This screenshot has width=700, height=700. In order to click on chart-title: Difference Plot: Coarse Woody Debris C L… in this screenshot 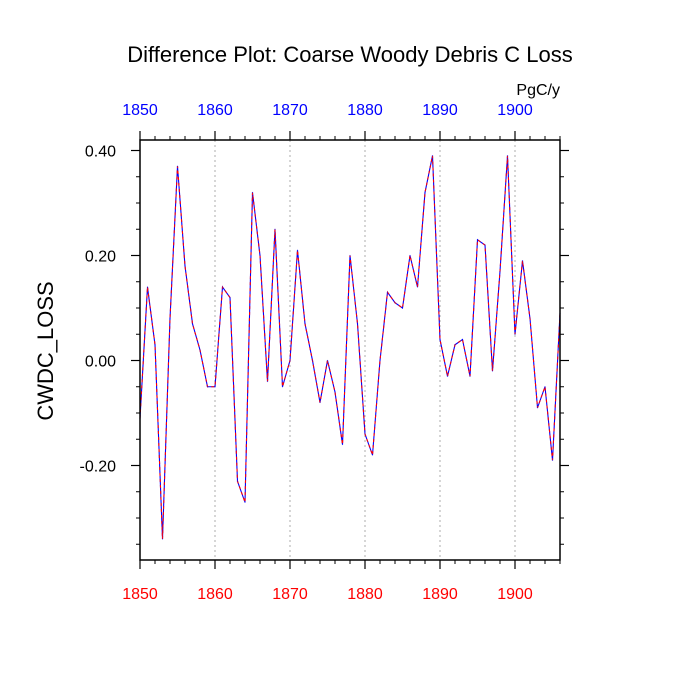, I will do `click(350, 54)`.